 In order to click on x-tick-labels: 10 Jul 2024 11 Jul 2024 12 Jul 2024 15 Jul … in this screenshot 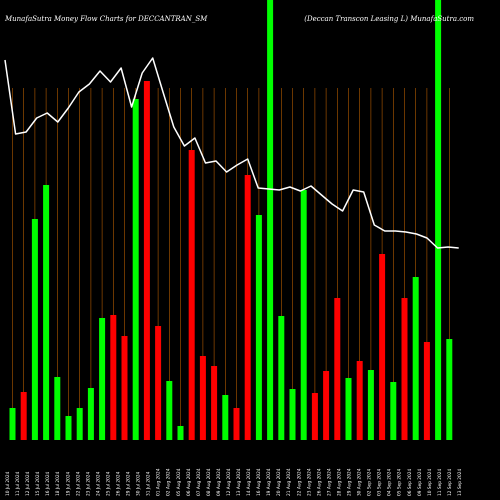, I will do `click(234, 482)`.